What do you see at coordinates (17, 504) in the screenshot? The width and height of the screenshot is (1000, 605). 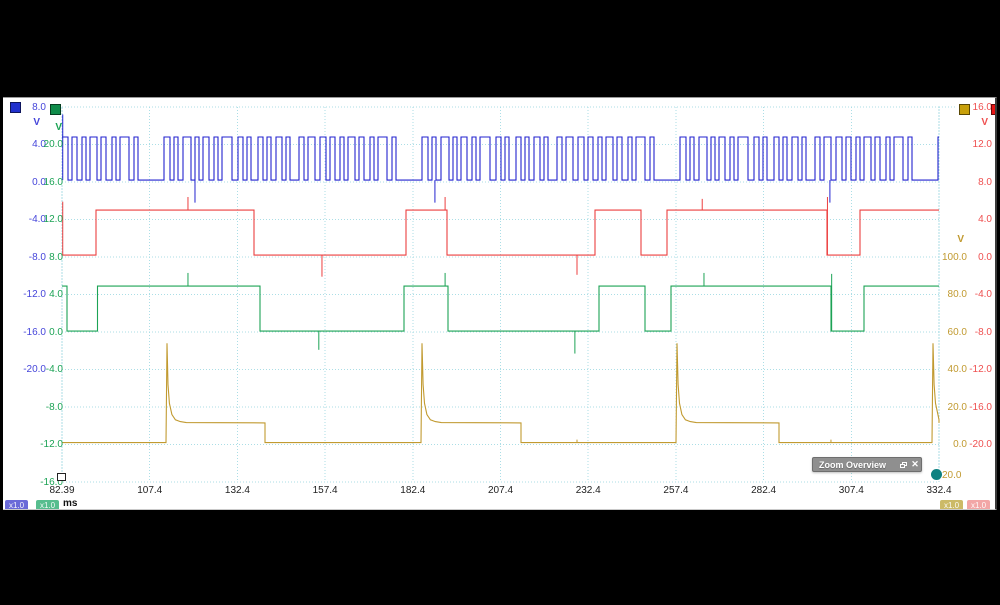 I see `channel-a-scale-badge: x1.0` at bounding box center [17, 504].